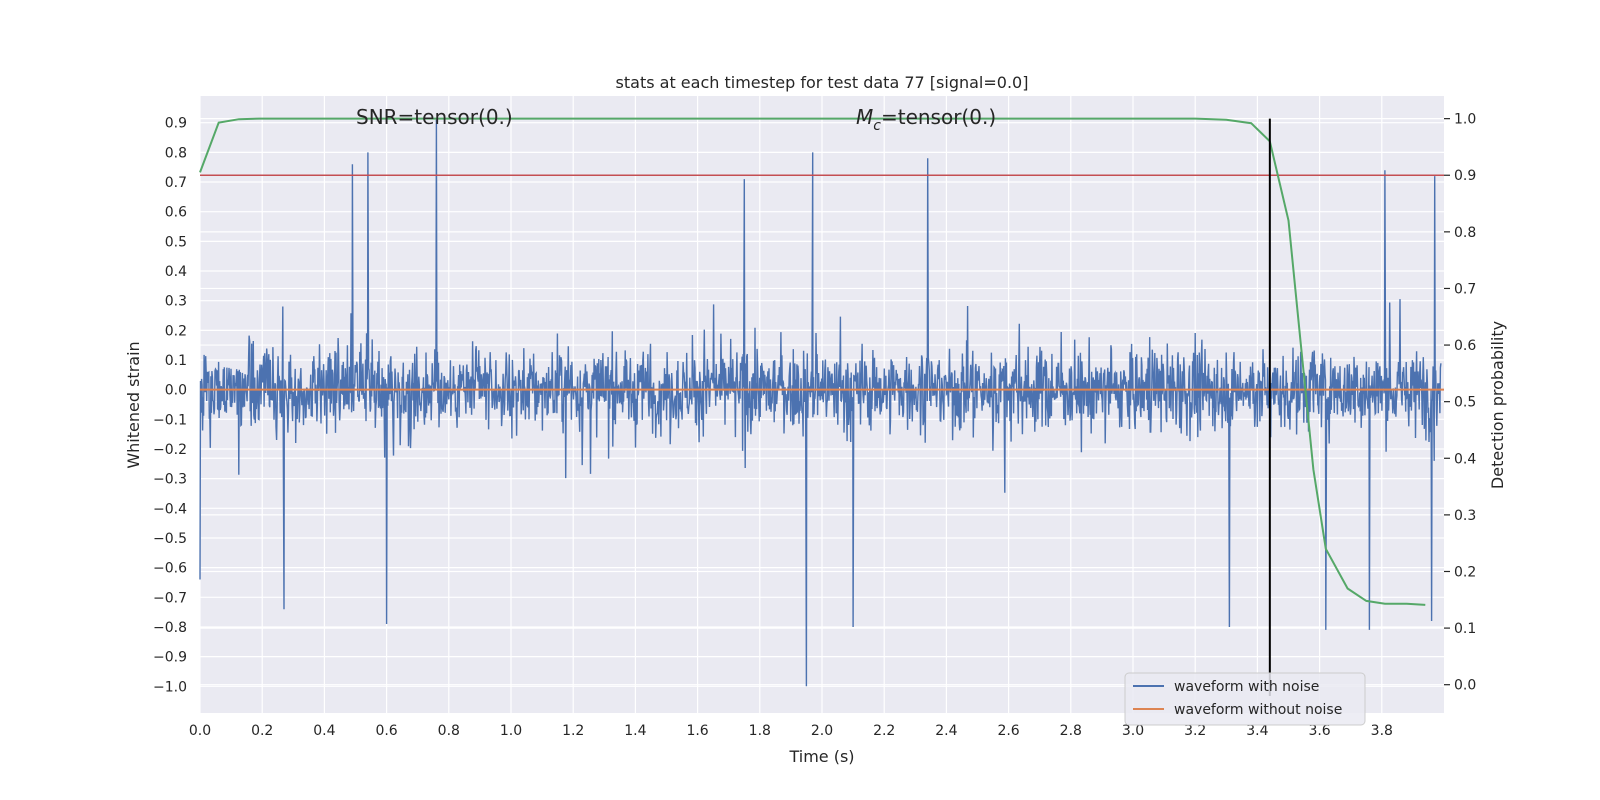 This screenshot has height=800, width=1600. What do you see at coordinates (1465, 233) in the screenshot?
I see `y2-tick-label: 0.8` at bounding box center [1465, 233].